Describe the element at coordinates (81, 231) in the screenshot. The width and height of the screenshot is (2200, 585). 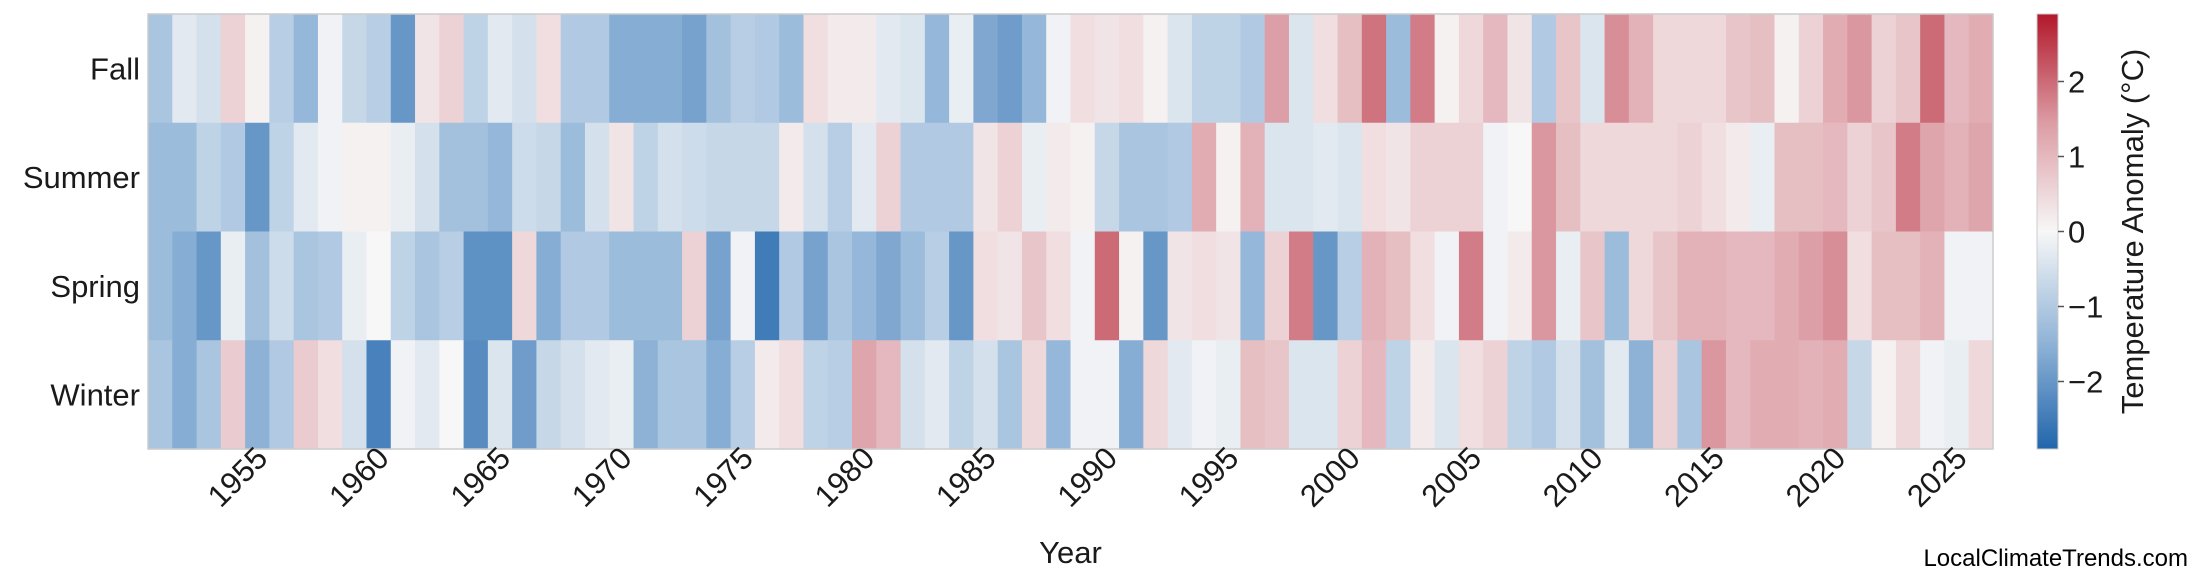
I see `row-labels: Fall Summer Spring Winter` at that location.